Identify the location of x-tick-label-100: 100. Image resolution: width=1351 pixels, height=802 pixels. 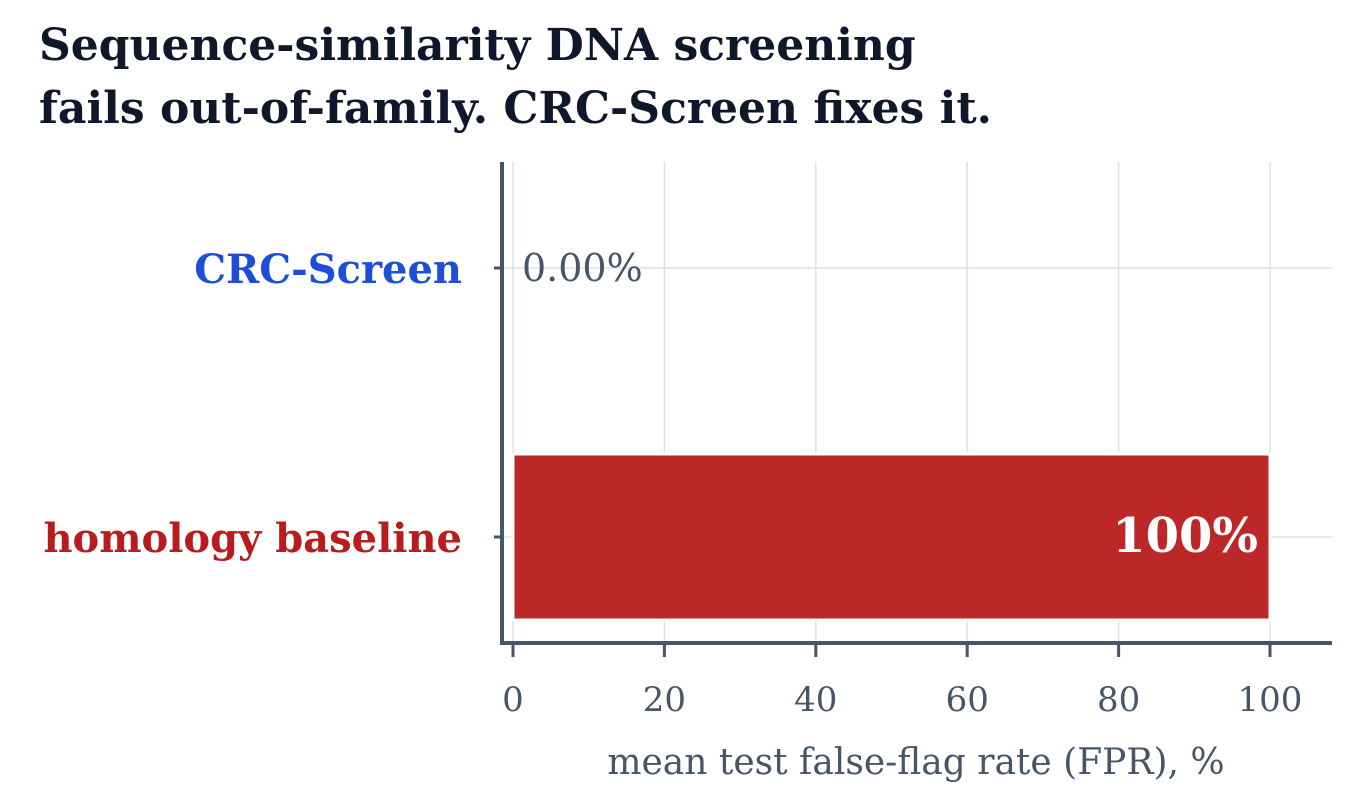
(1270, 700).